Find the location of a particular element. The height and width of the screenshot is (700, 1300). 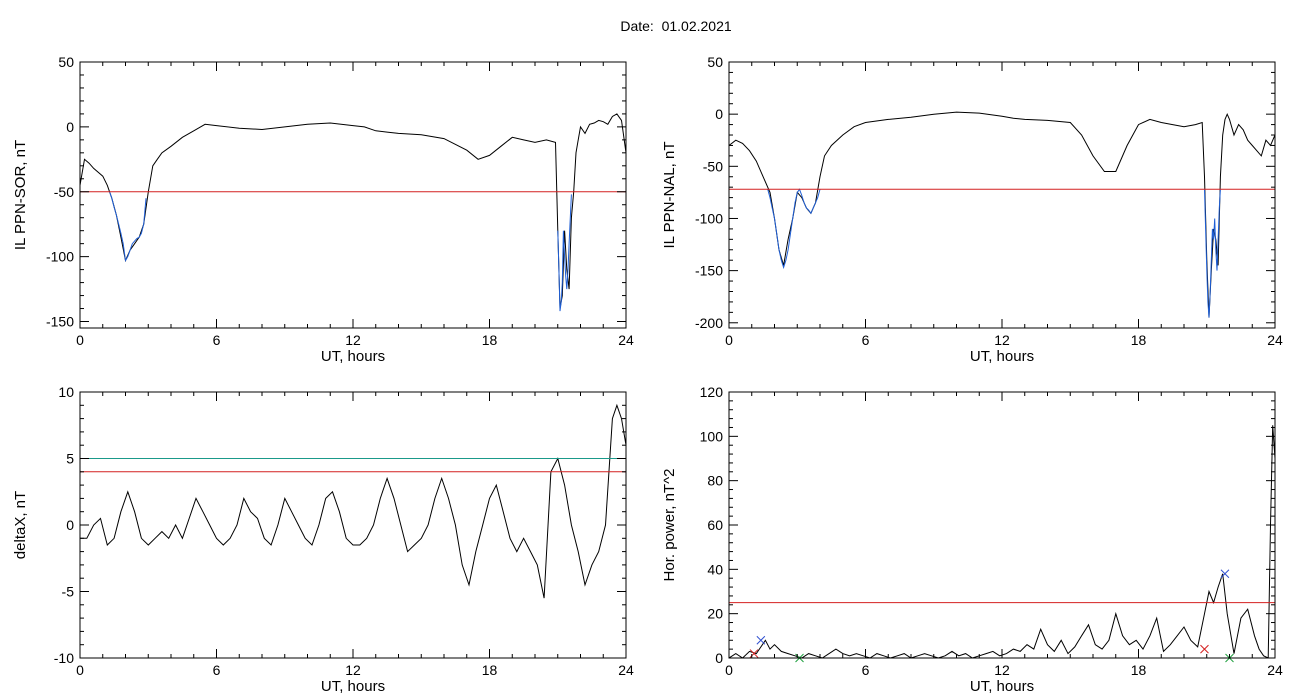

y-axis-label: deltaX, nT is located at coordinates (20, 525).